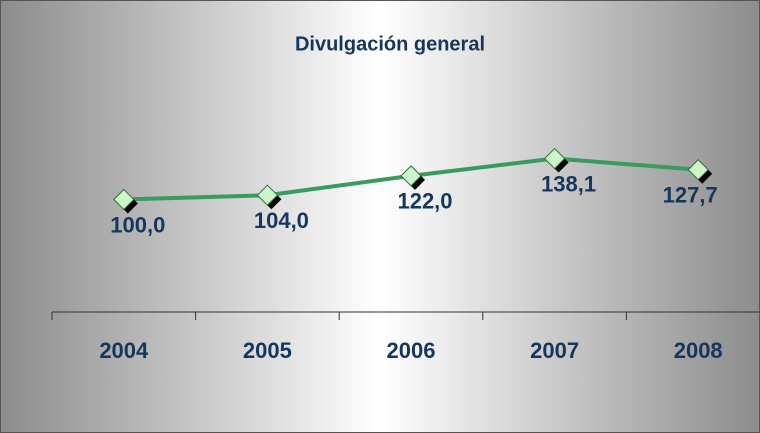  What do you see at coordinates (554, 350) in the screenshot?
I see `x-tick-label: 2007` at bounding box center [554, 350].